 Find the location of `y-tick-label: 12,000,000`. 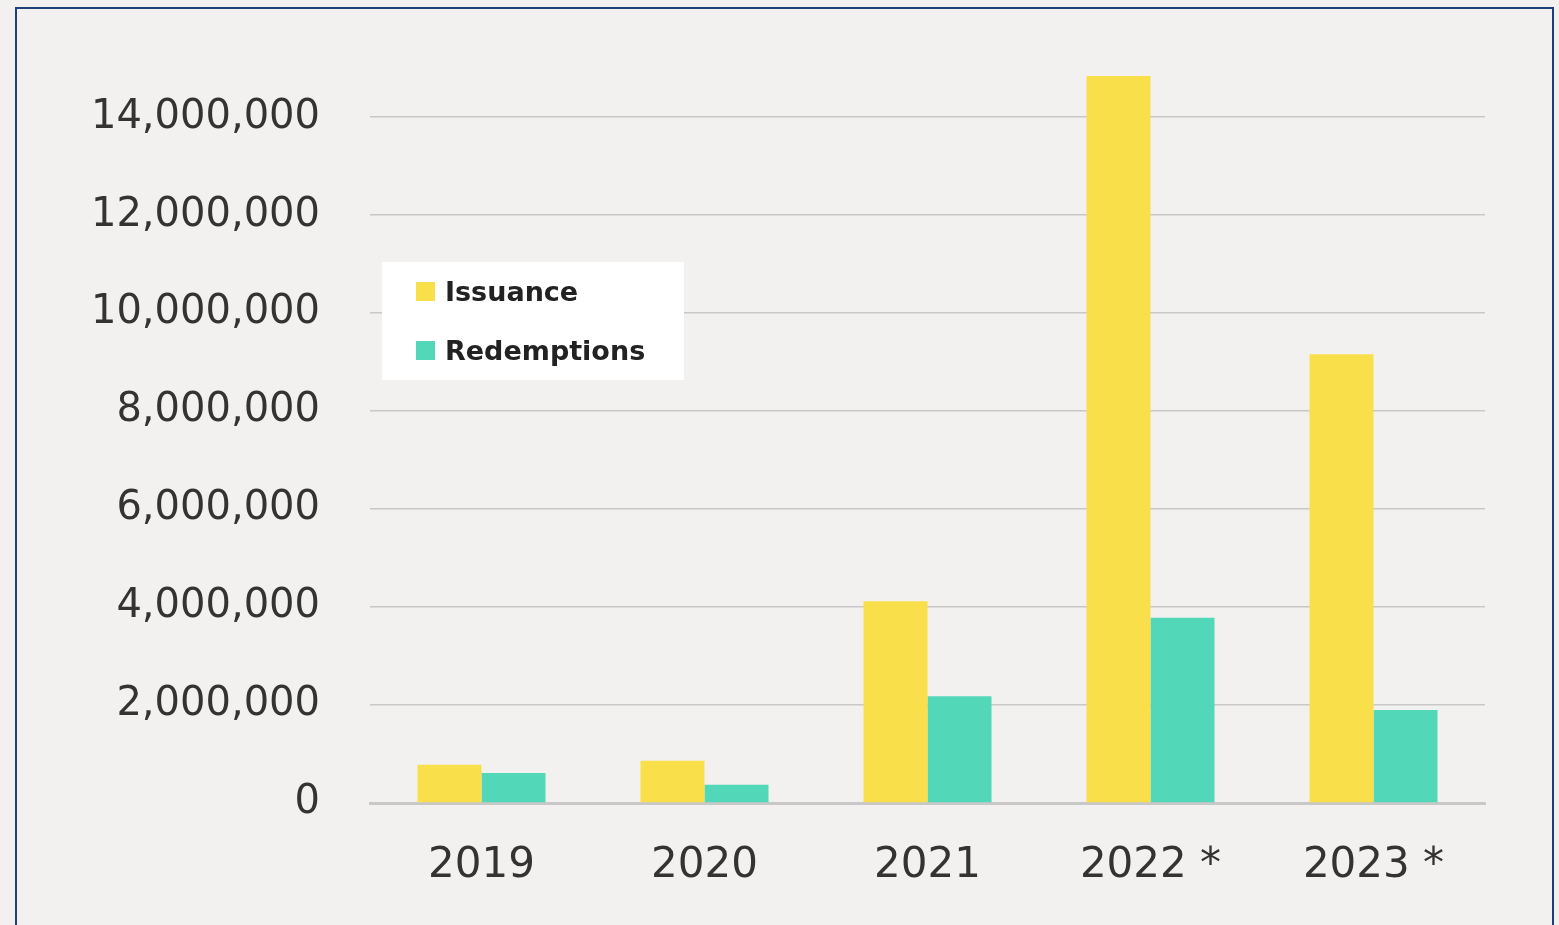

y-tick-label: 12,000,000 is located at coordinates (205, 211).